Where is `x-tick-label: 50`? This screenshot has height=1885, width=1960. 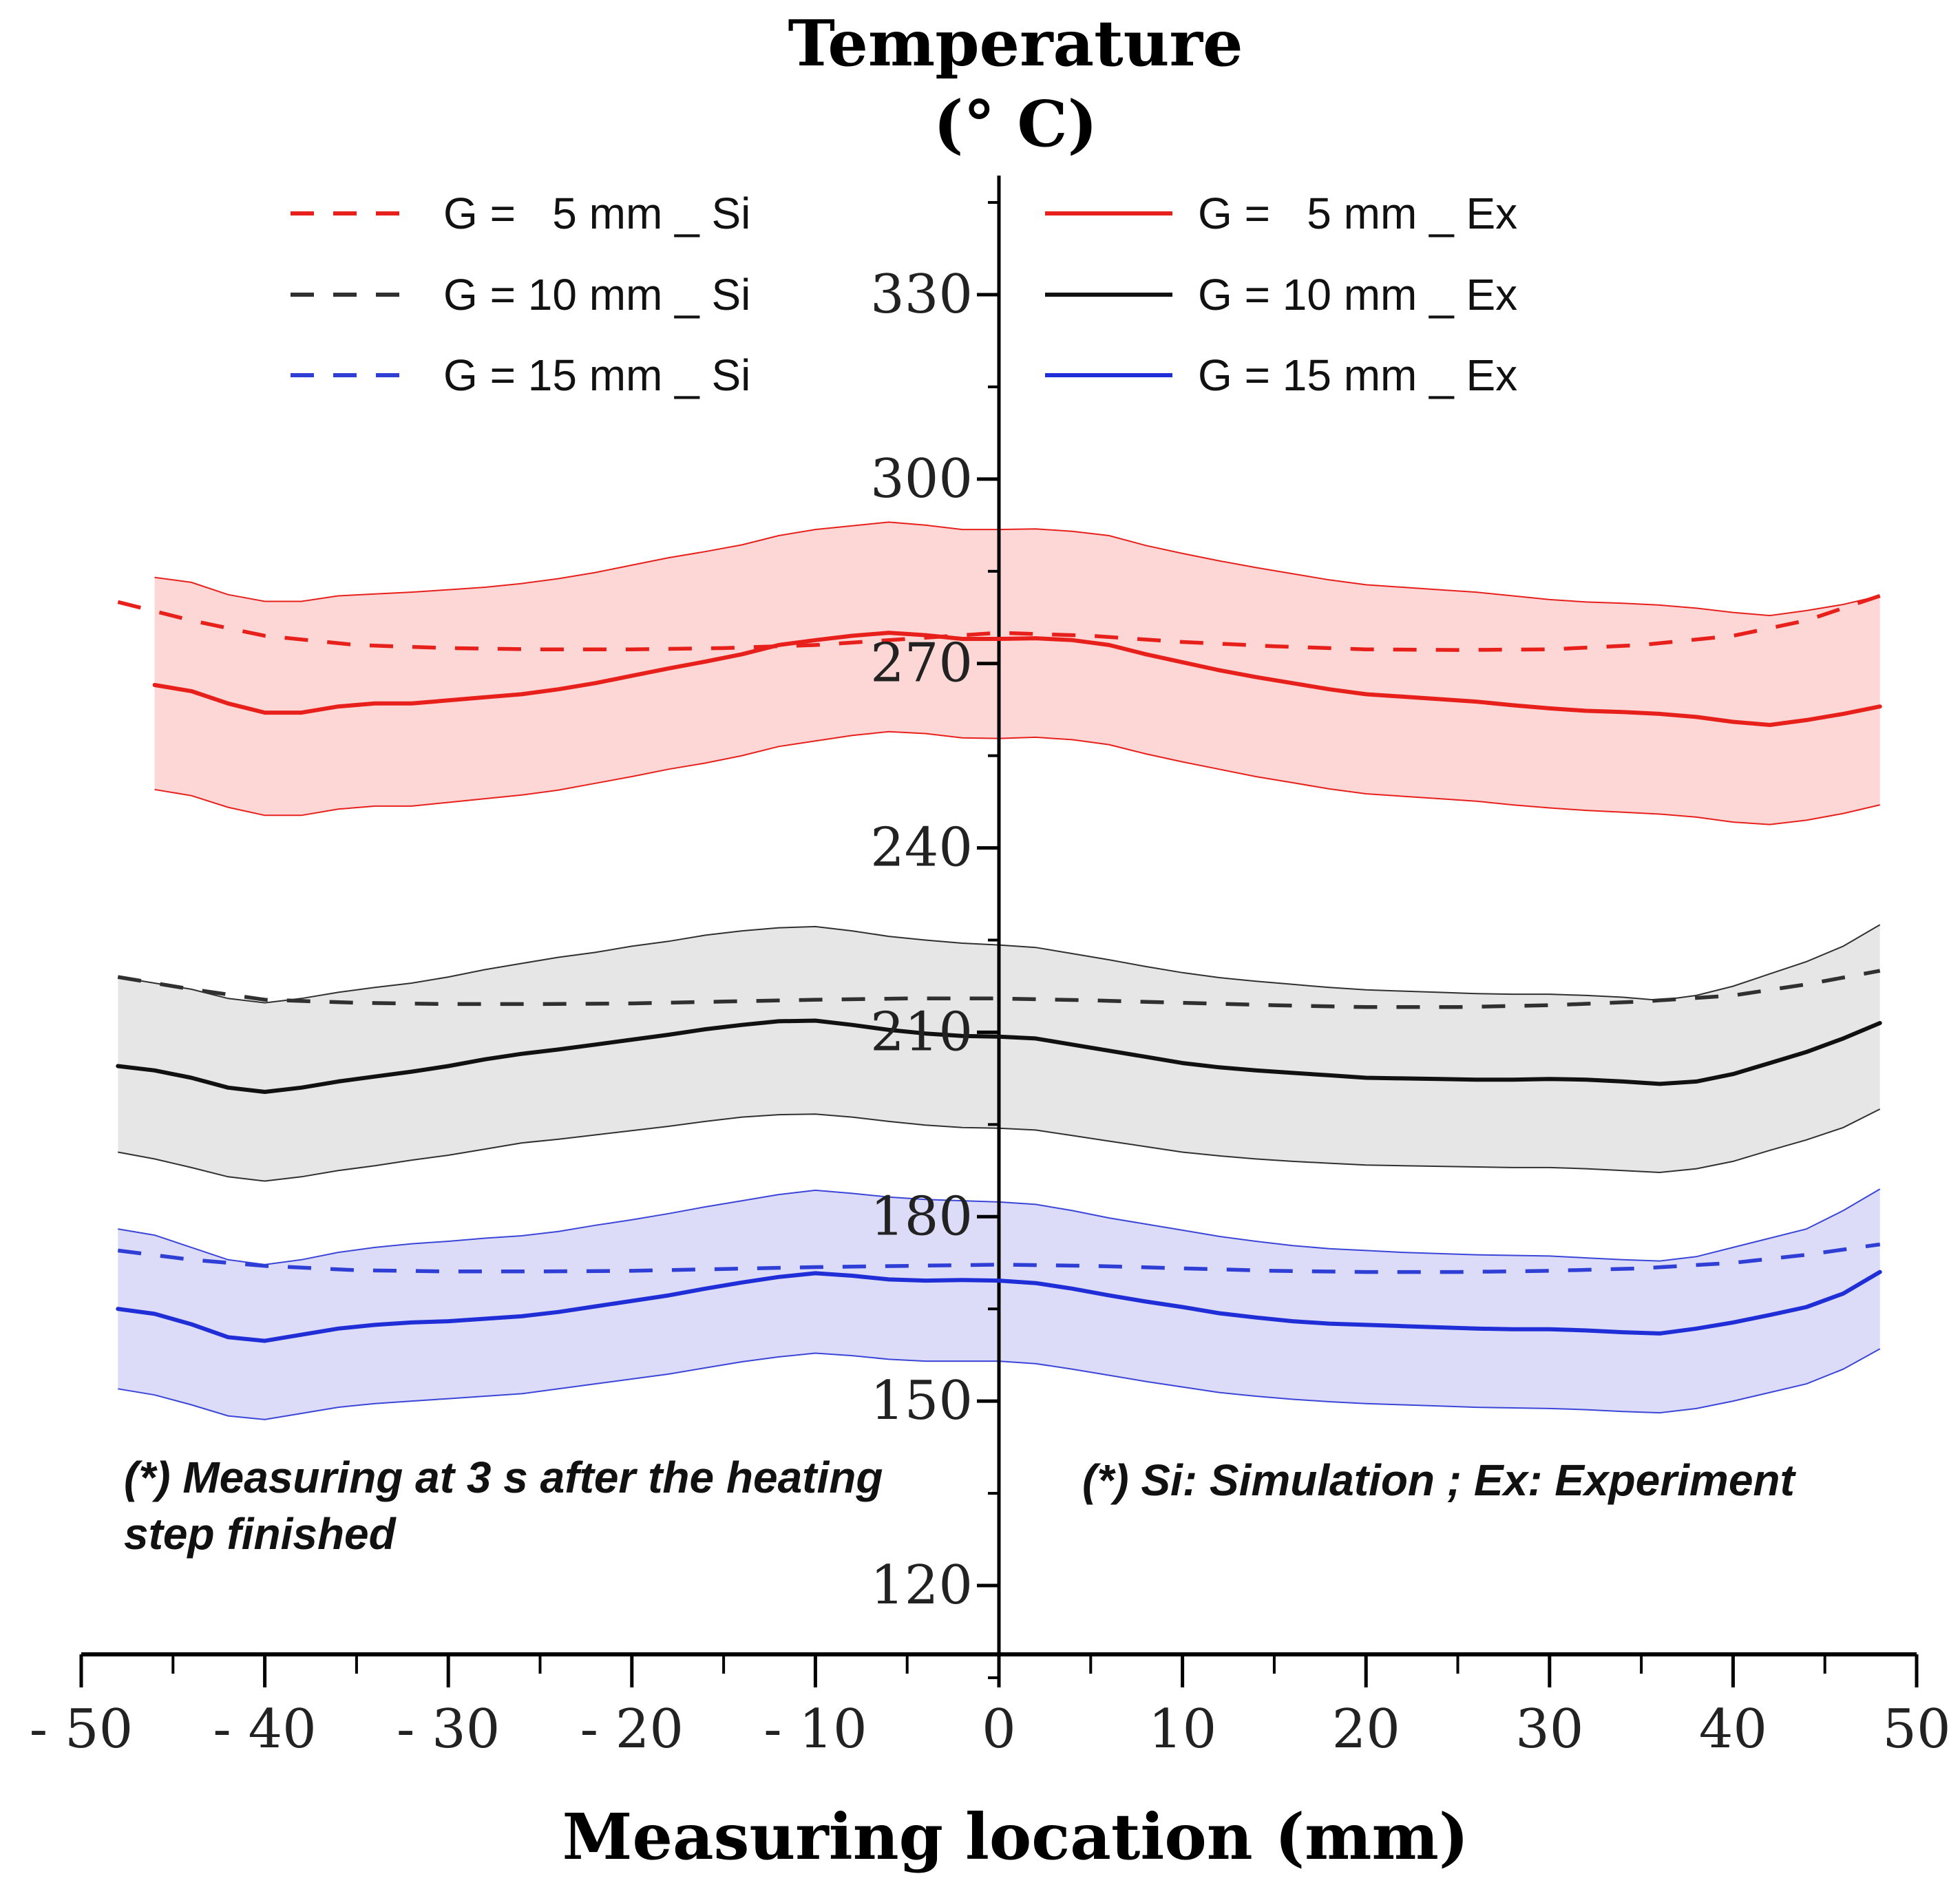
x-tick-label: 50 is located at coordinates (1916, 1729).